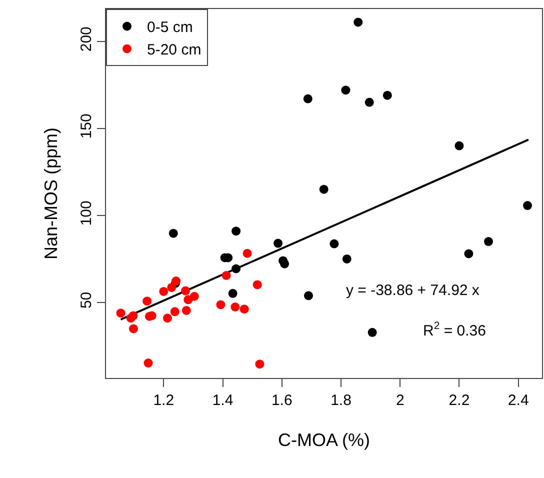 This screenshot has height=478, width=544. I want to click on x-tick-label: 1.2, so click(163, 400).